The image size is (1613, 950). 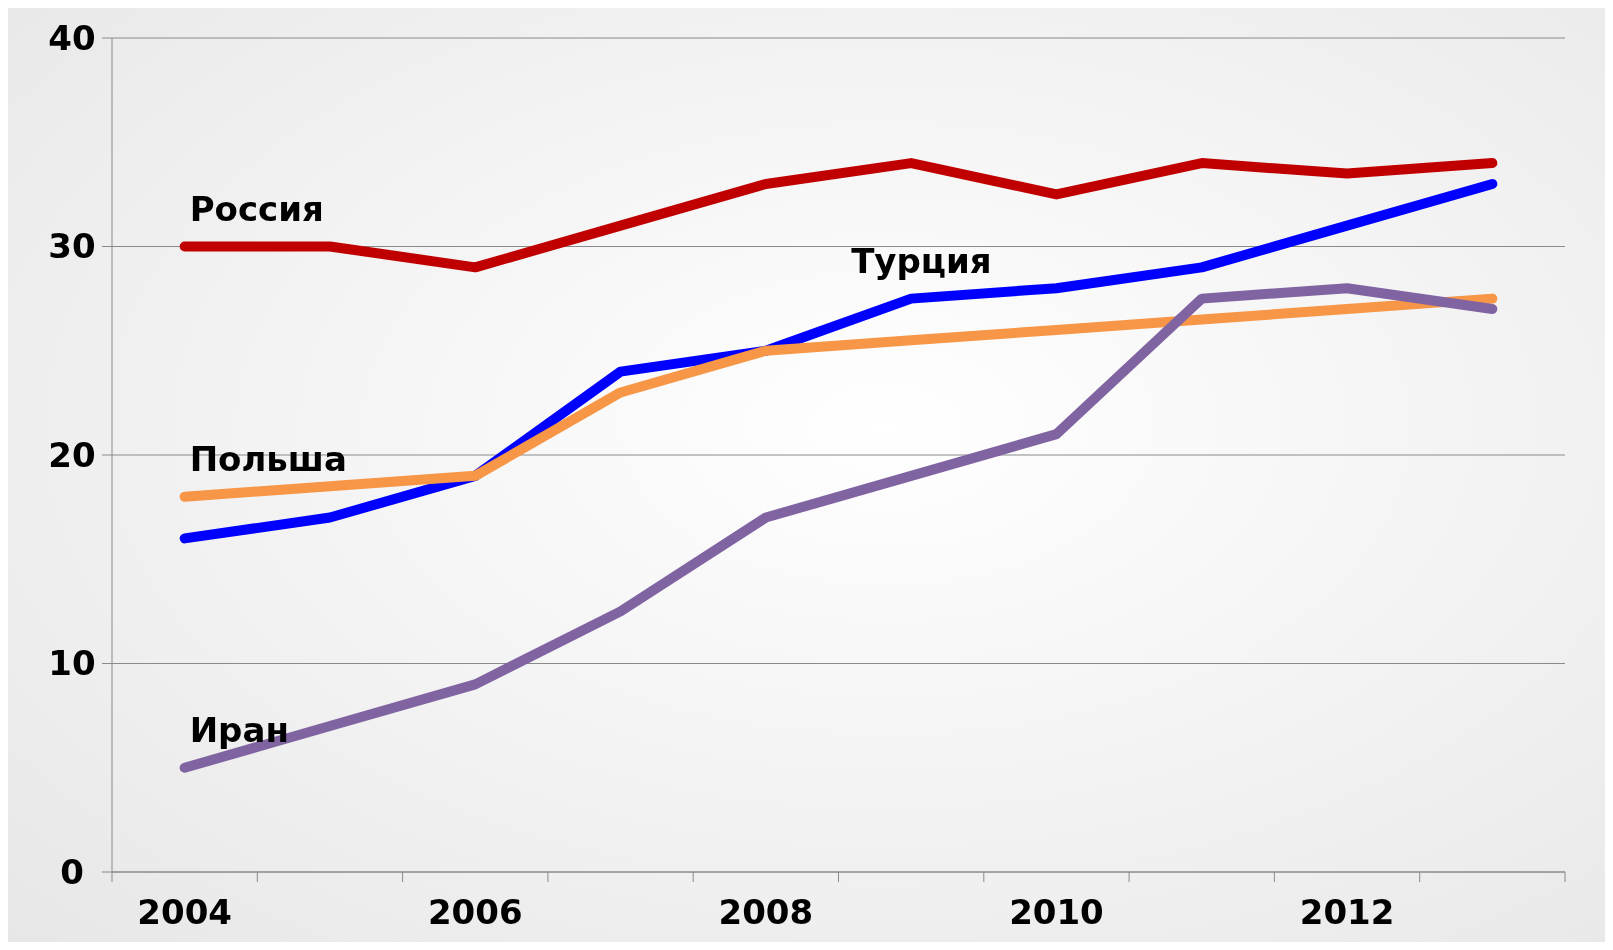 I want to click on x-tick-label: 2012, so click(x=1347, y=912).